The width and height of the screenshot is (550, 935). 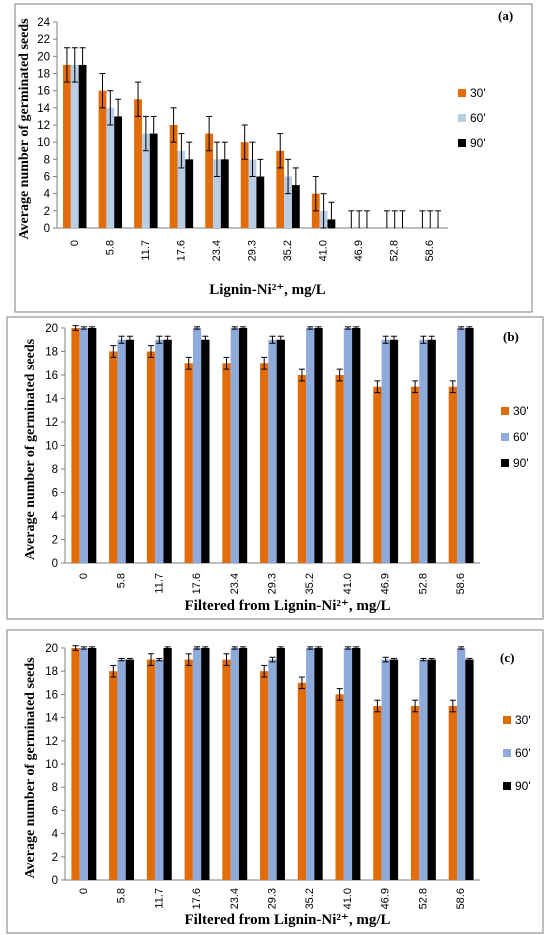 What do you see at coordinates (273, 898) in the screenshot?
I see `x-tick-label: 29.3` at bounding box center [273, 898].